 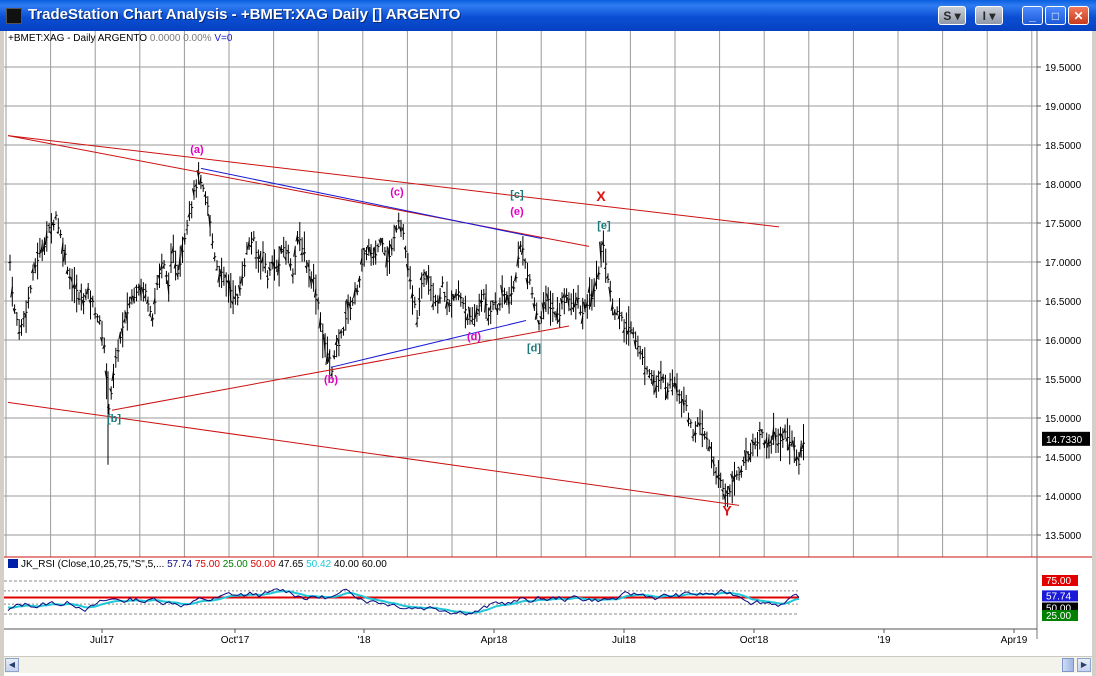 What do you see at coordinates (223, 38) in the screenshot?
I see `volume-value: V=0` at bounding box center [223, 38].